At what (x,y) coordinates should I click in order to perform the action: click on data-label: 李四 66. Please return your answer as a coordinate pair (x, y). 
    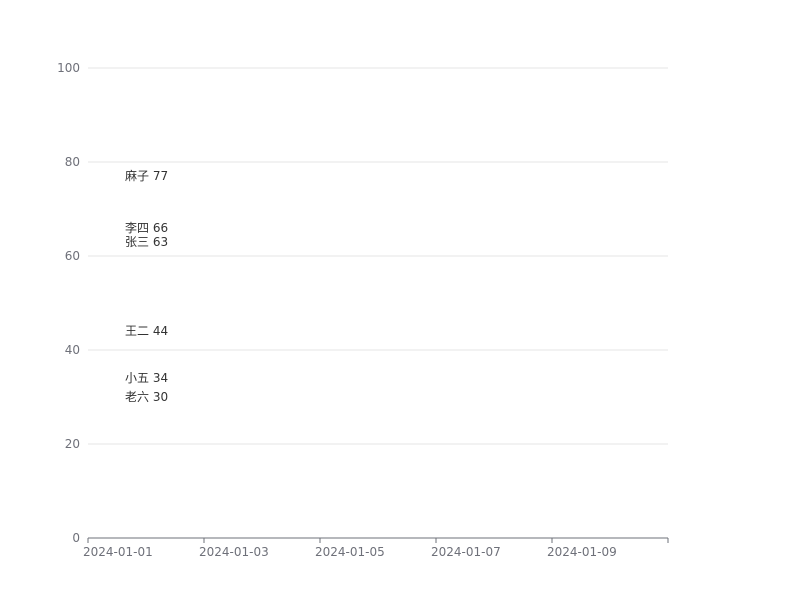
    Looking at the image, I should click on (146, 227).